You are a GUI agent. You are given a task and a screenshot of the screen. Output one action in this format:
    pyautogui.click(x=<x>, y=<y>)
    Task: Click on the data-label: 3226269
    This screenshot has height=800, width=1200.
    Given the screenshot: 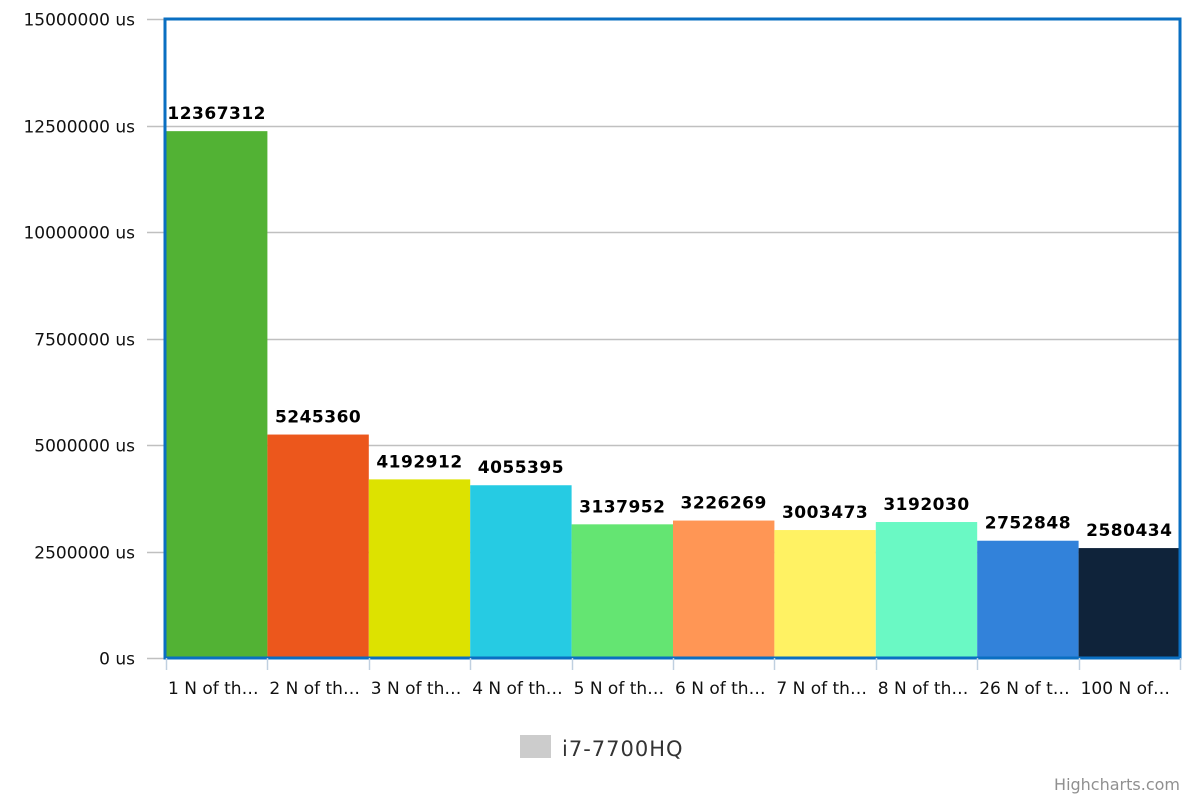 What is the action you would take?
    pyautogui.click(x=724, y=504)
    